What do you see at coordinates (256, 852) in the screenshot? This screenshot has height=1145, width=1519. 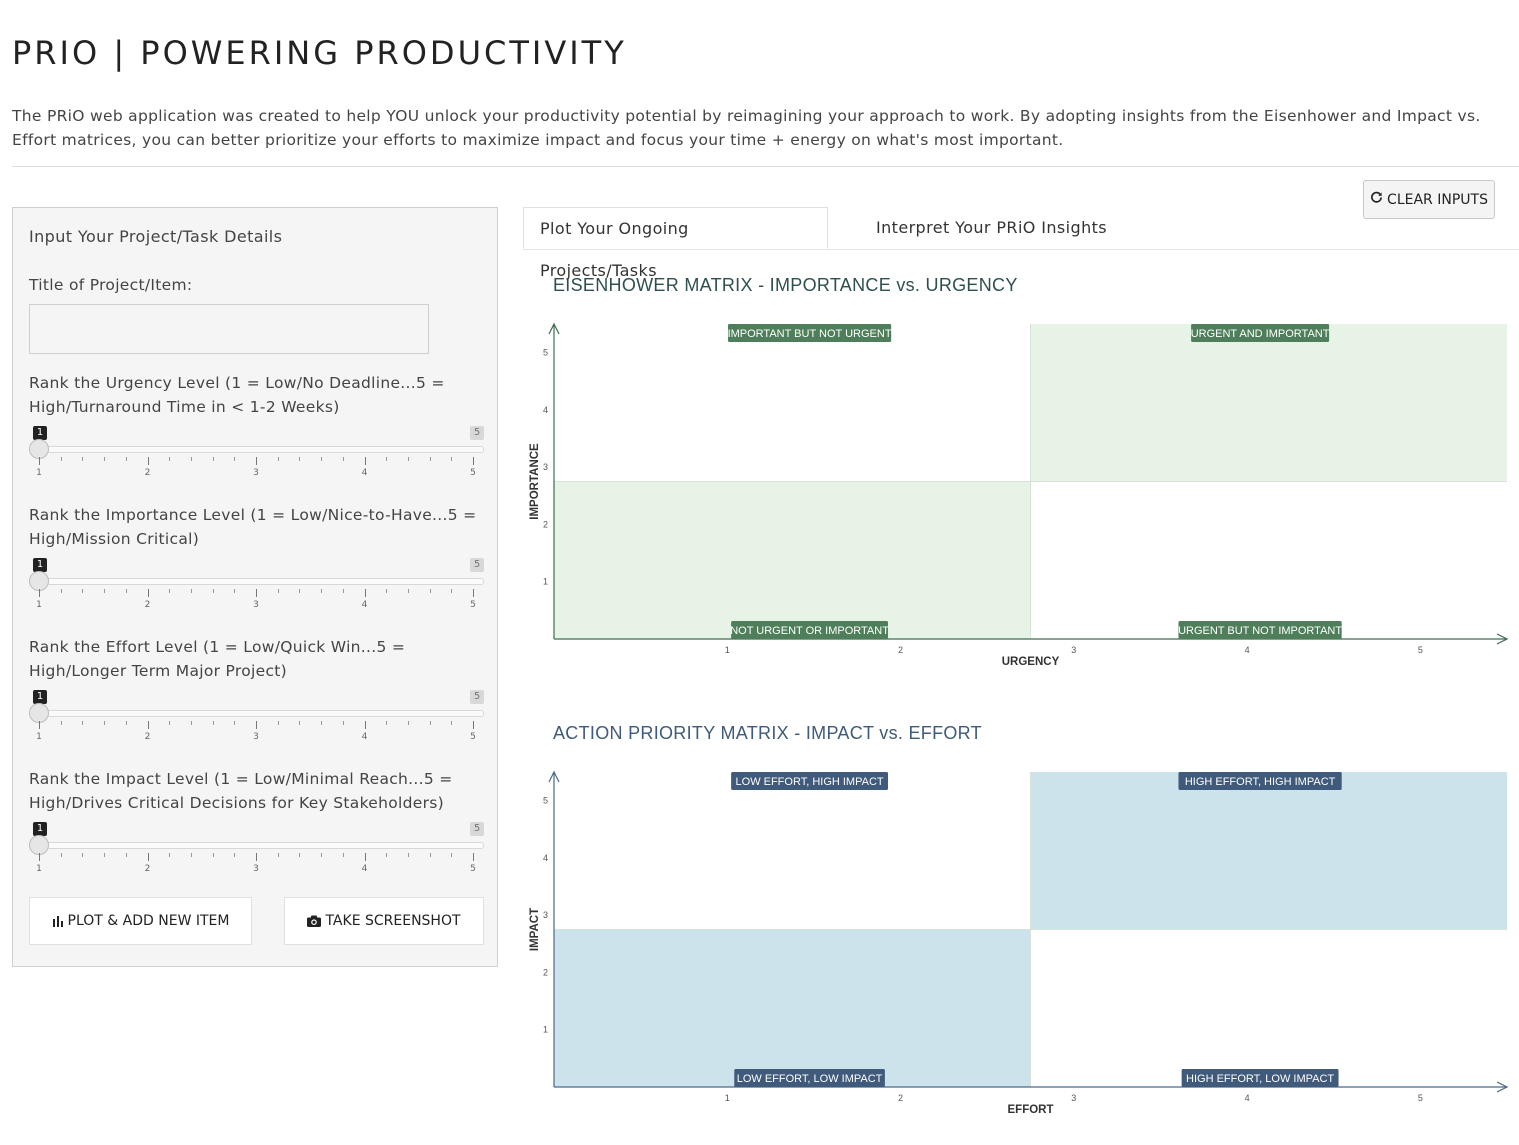 I see `impact-slider: 1 5 1 2 3 4 5` at bounding box center [256, 852].